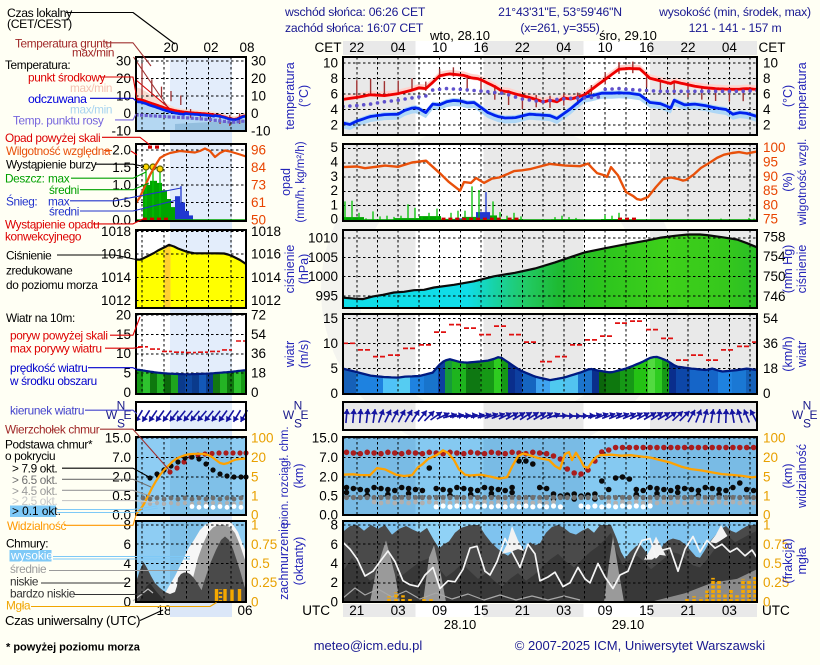 This screenshot has width=820, height=665. What do you see at coordinates (788, 476) in the screenshot?
I see `svg-text: (km)` at bounding box center [788, 476].